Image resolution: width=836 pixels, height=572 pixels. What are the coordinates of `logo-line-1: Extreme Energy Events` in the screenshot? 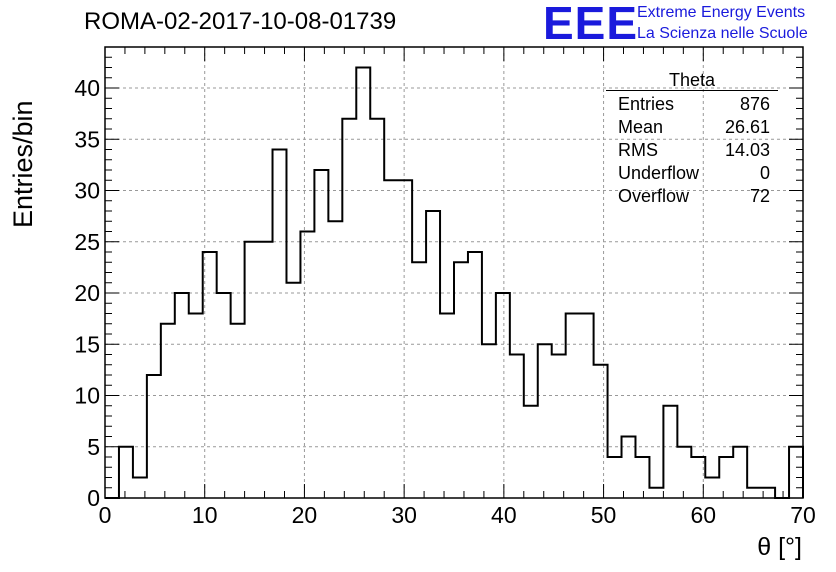 It's located at (721, 12).